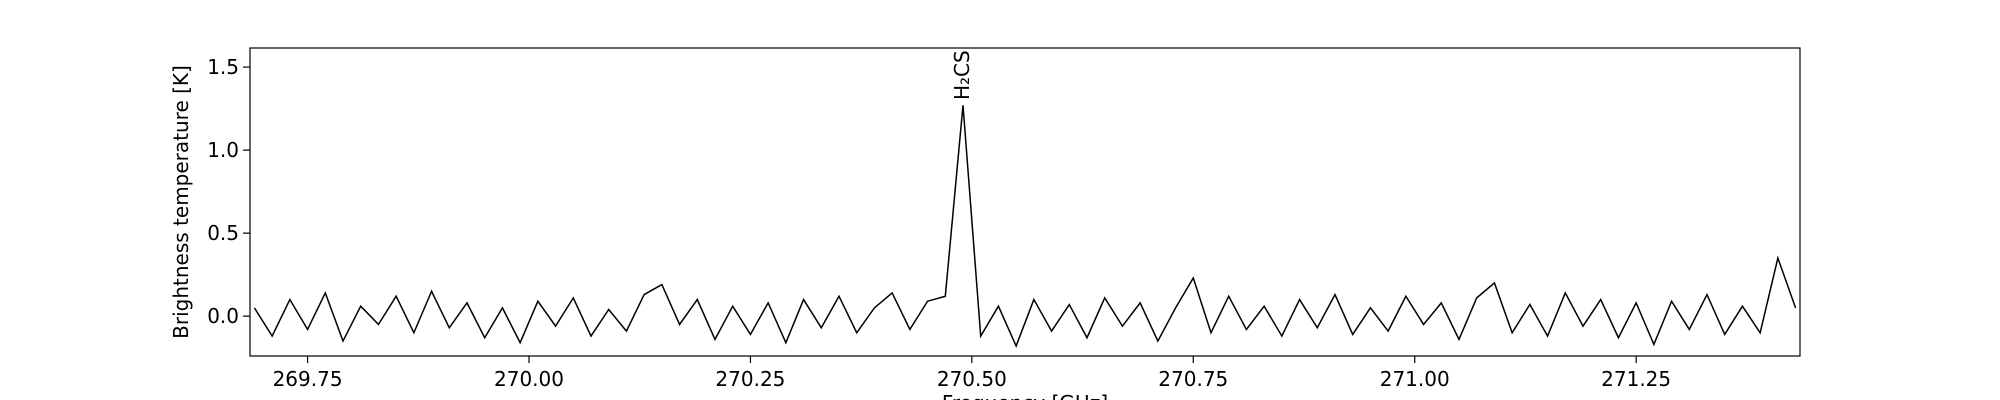  I want to click on x-tick-label: 270.25, so click(750, 379).